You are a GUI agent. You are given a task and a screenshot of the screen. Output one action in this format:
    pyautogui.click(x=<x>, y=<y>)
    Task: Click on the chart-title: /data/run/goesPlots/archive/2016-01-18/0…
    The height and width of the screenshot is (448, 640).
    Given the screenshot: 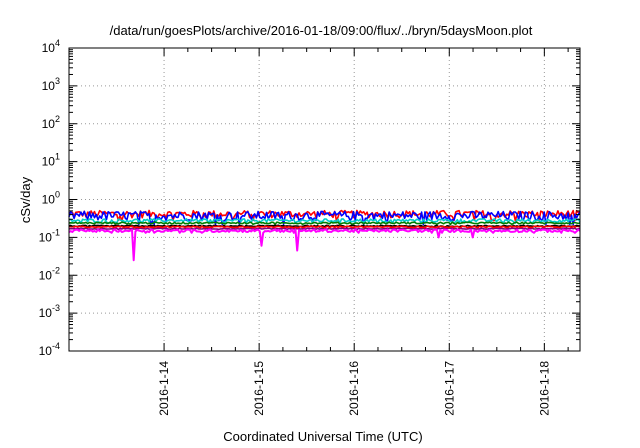 What is the action you would take?
    pyautogui.click(x=321, y=30)
    